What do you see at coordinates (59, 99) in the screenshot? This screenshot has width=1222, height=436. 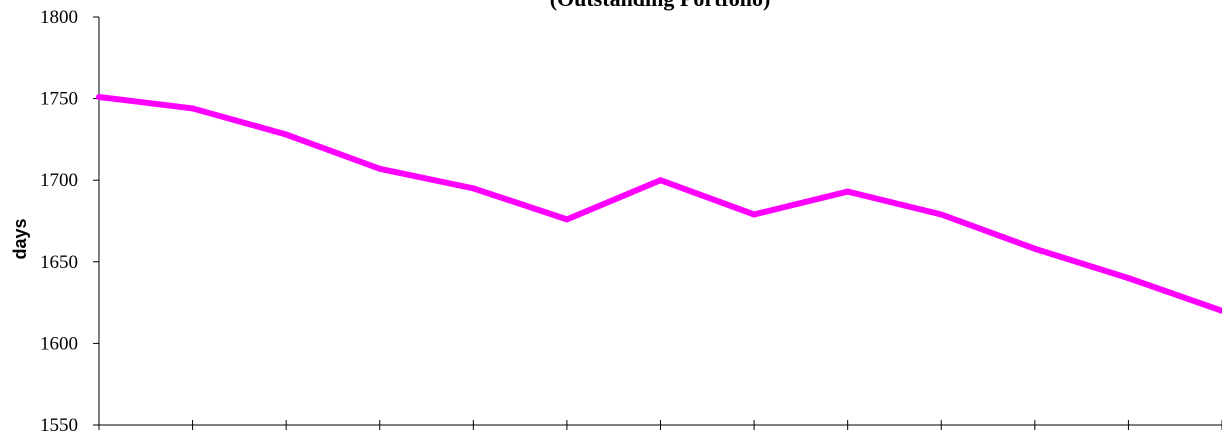 I see `y-tick-label: 1750` at bounding box center [59, 99].